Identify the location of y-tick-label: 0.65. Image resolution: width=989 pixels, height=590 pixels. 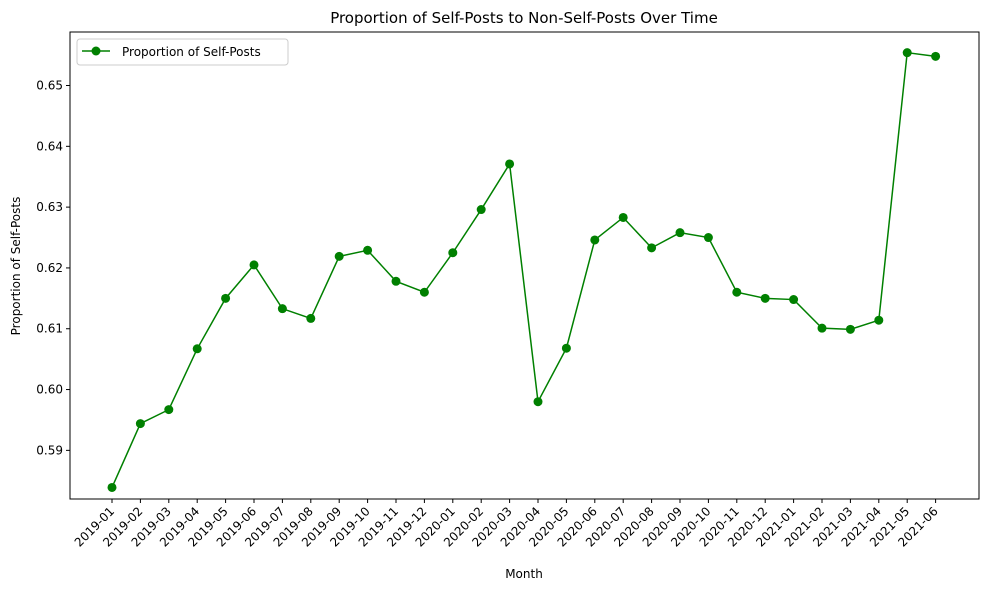
(49, 86).